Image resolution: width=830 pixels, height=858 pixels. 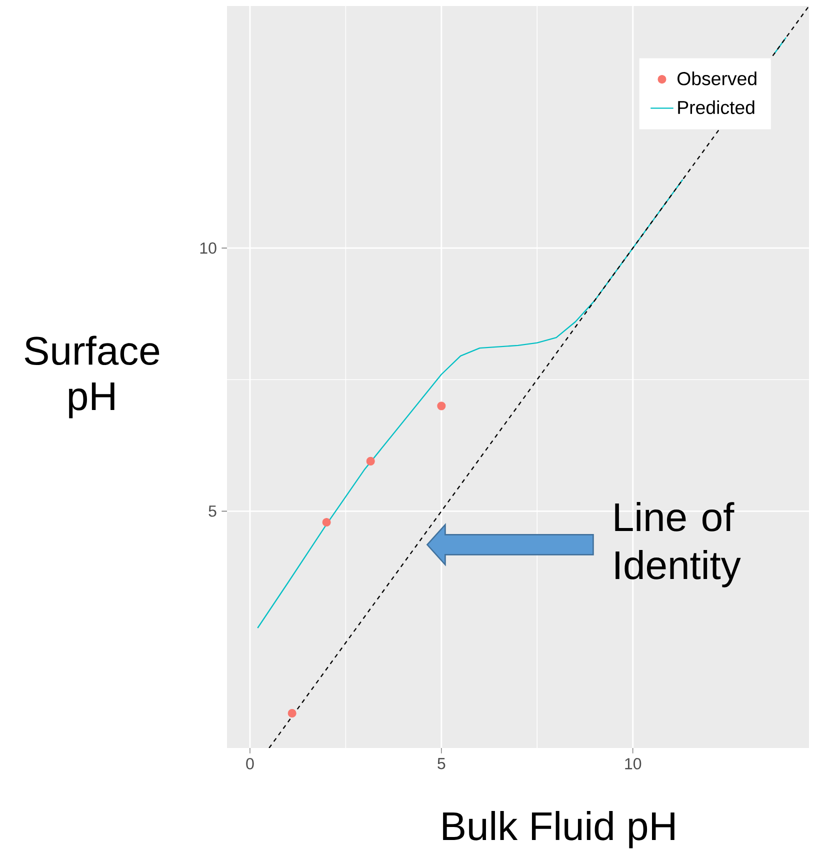 What do you see at coordinates (633, 764) in the screenshot?
I see `x-tick-label: 10` at bounding box center [633, 764].